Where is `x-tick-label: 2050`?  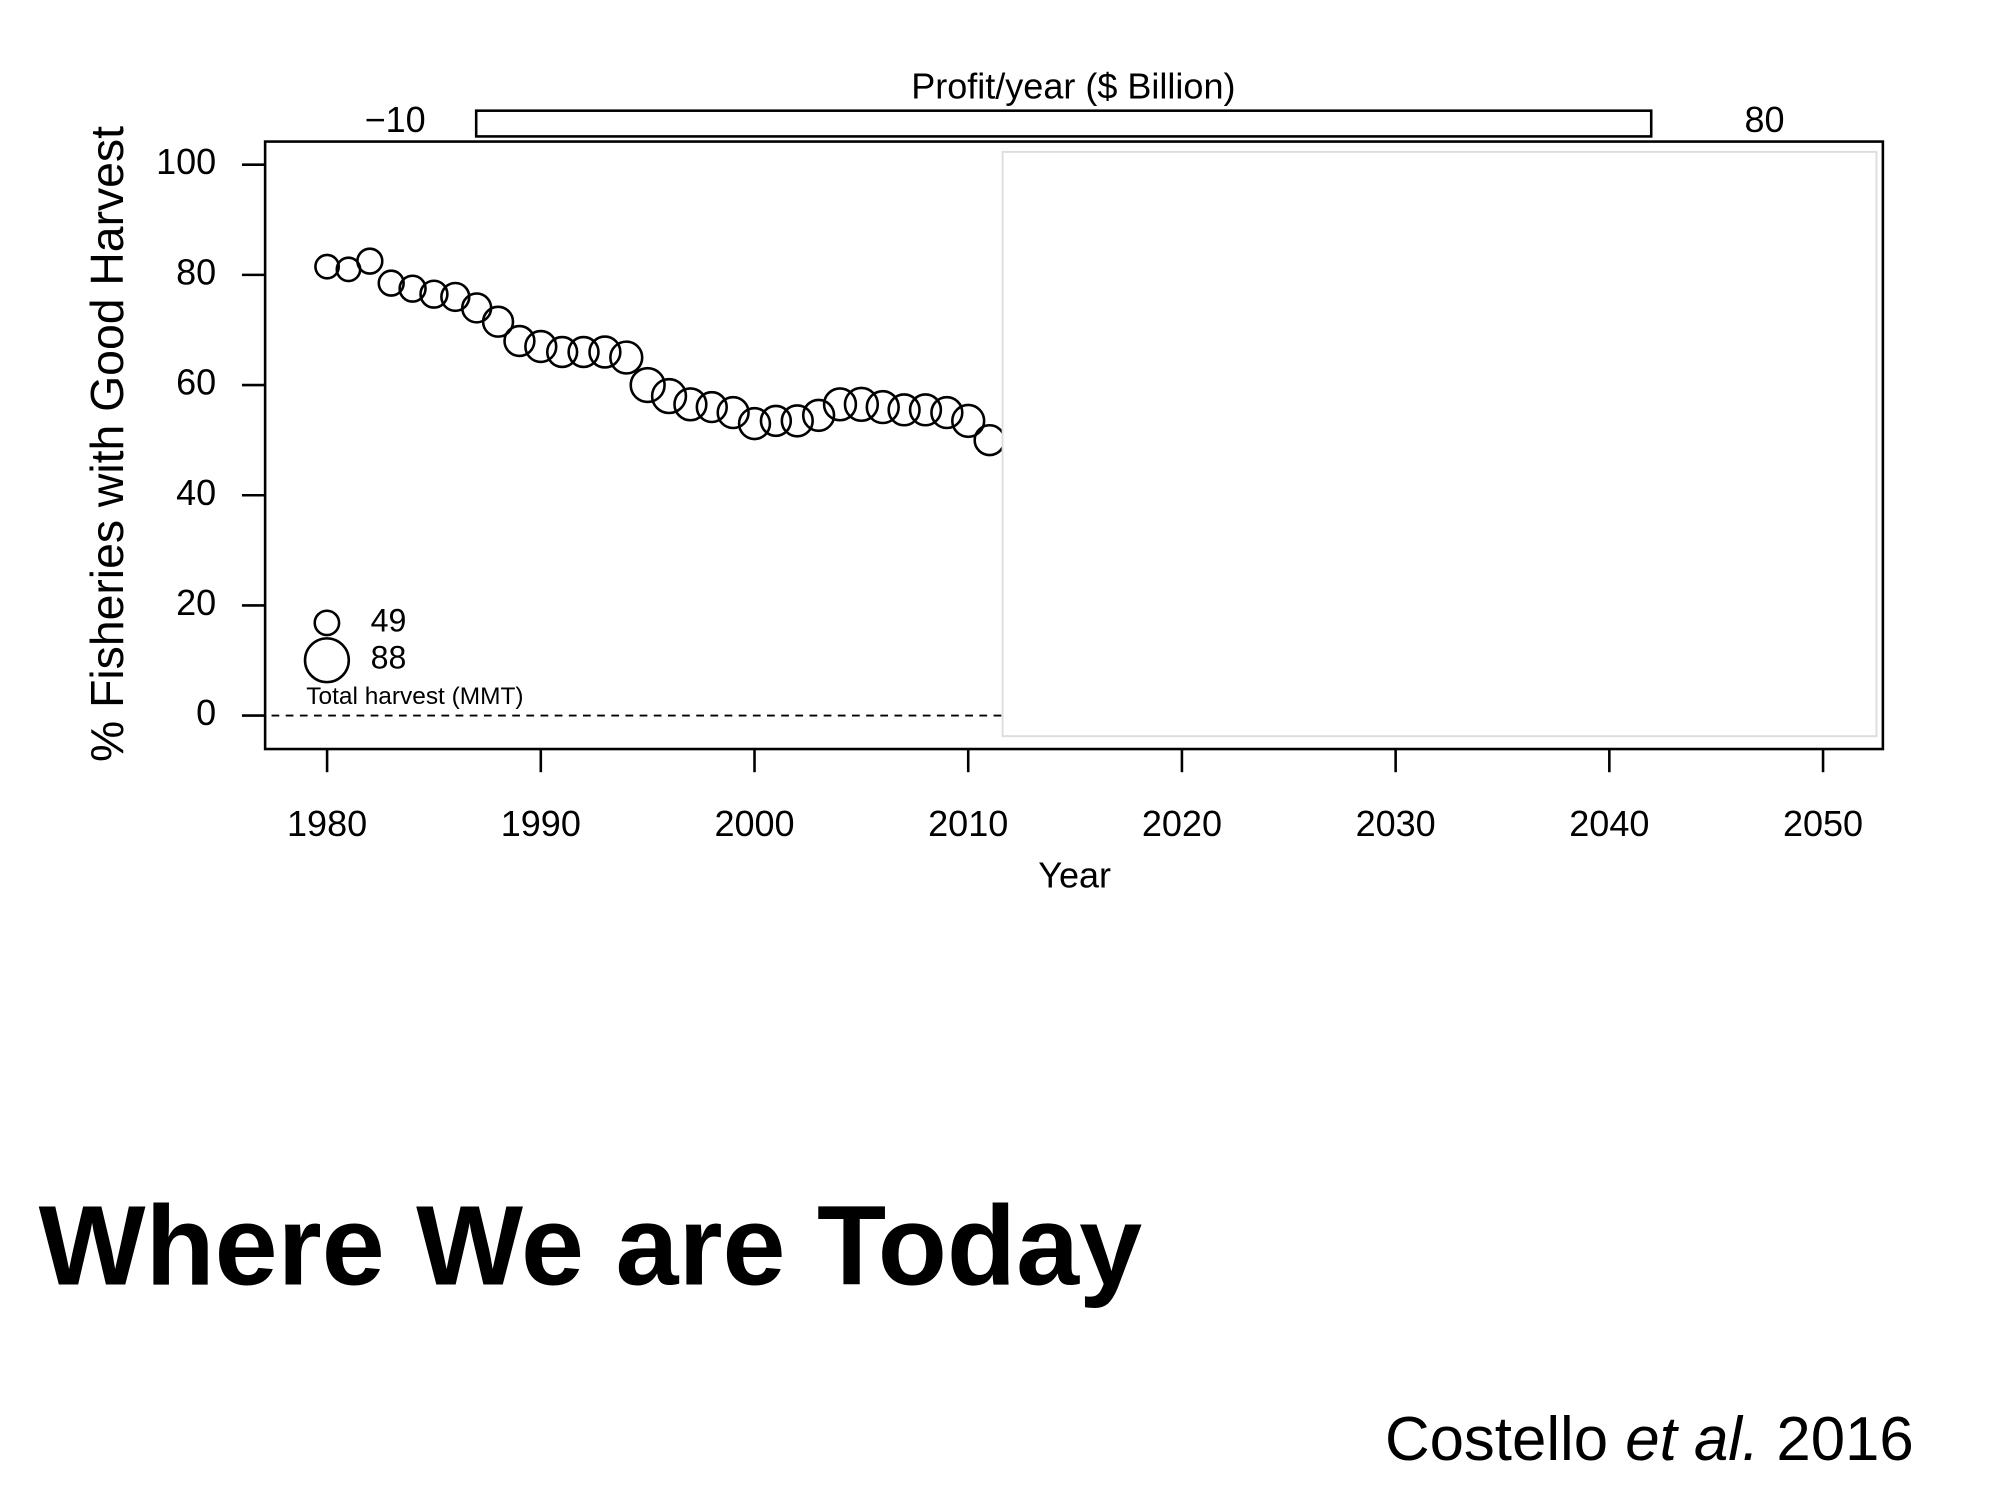 x-tick-label: 2050 is located at coordinates (1823, 823).